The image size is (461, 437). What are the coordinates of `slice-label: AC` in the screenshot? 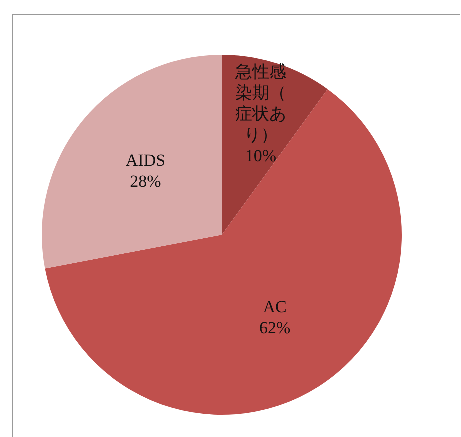 It's located at (275, 307).